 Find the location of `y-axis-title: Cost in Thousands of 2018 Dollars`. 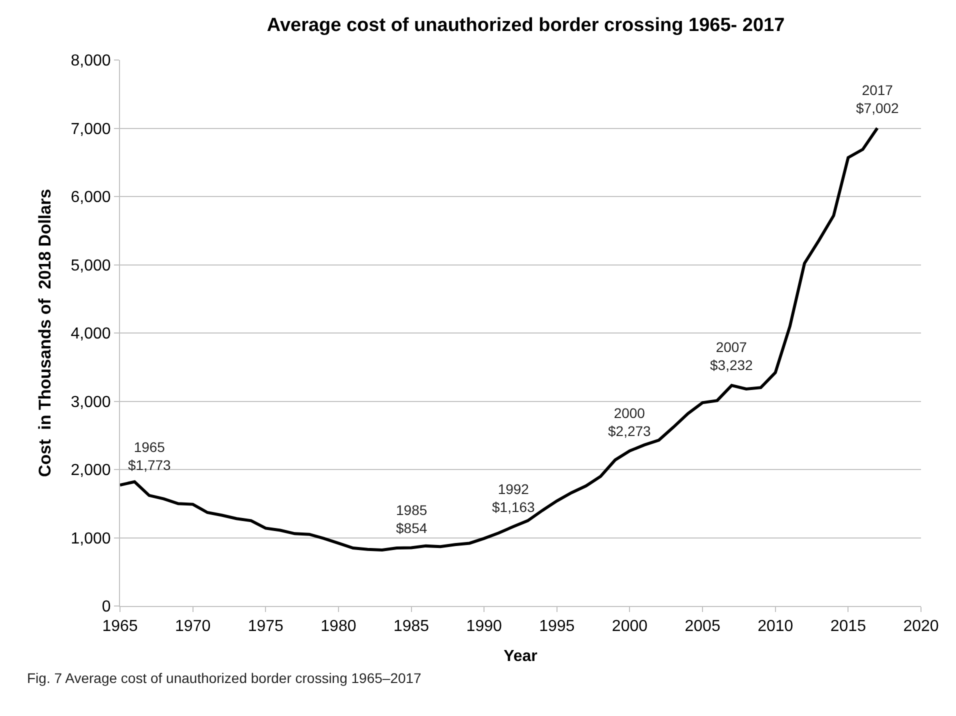

y-axis-title: Cost in Thousands of 2018 Dollars is located at coordinates (44, 333).